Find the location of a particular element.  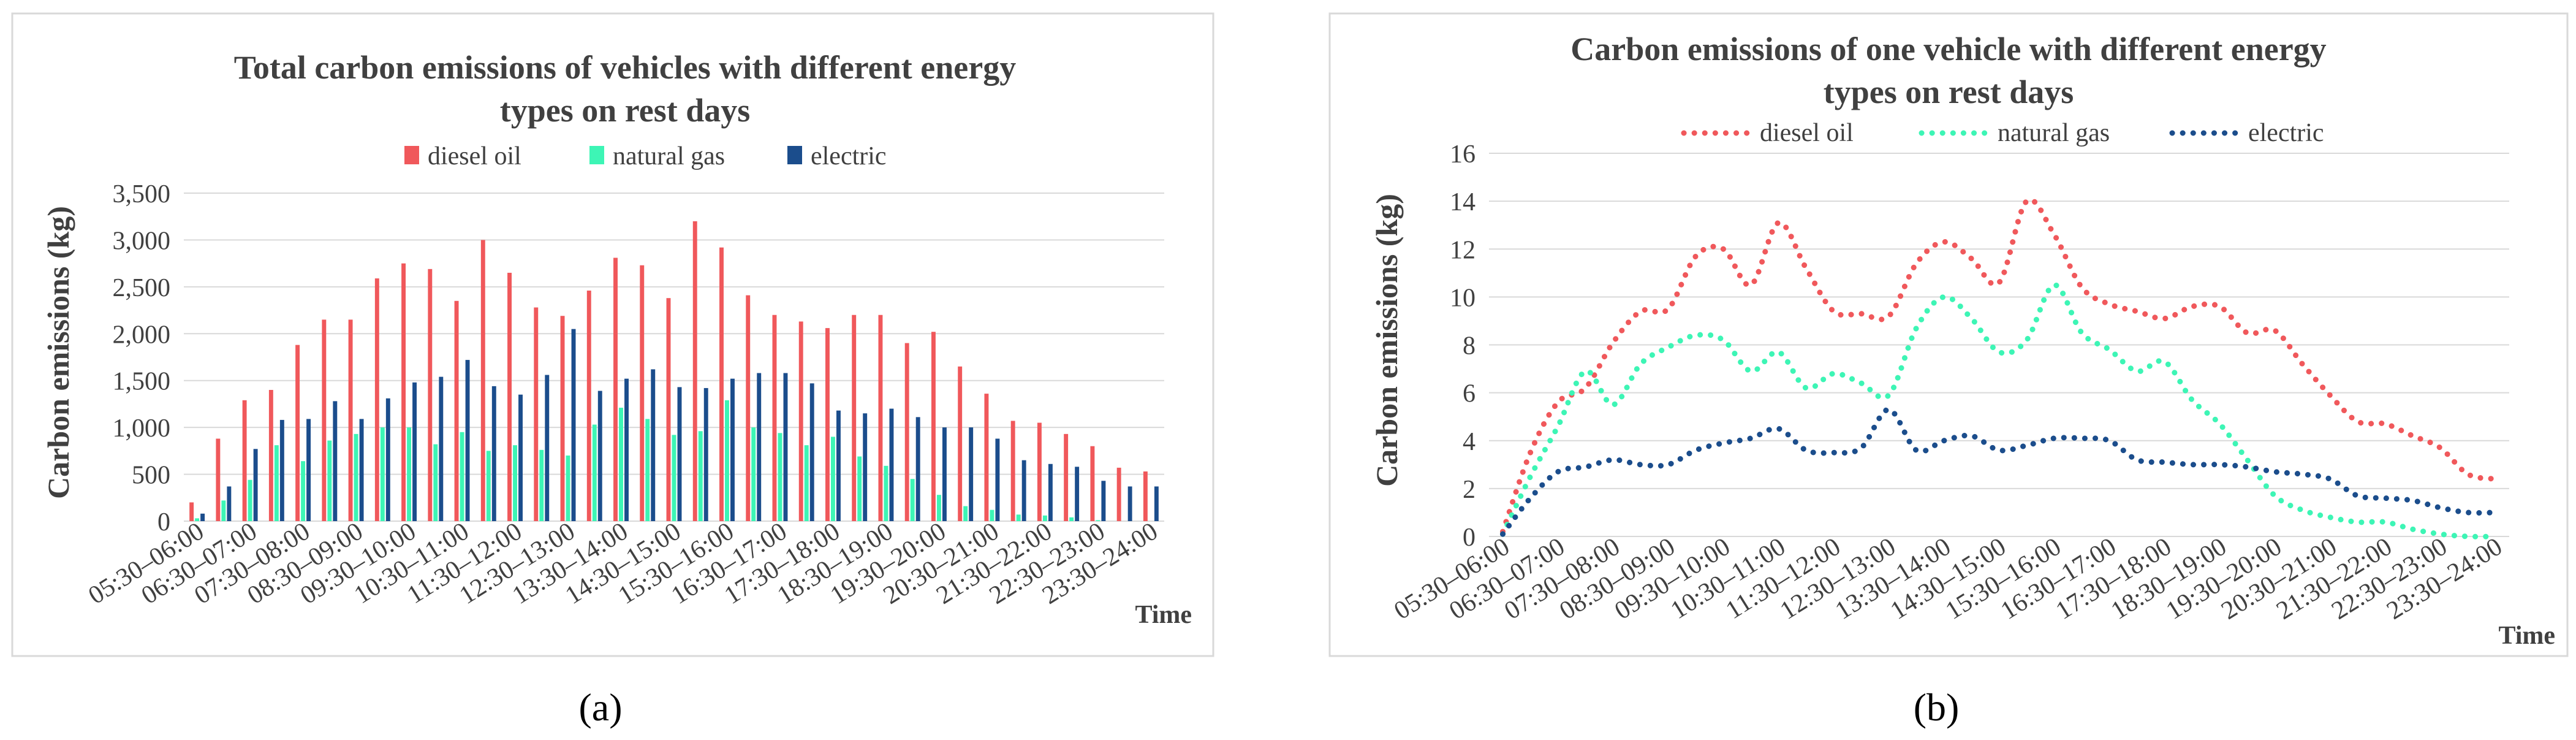

panel-label-b: (b) is located at coordinates (1937, 707).